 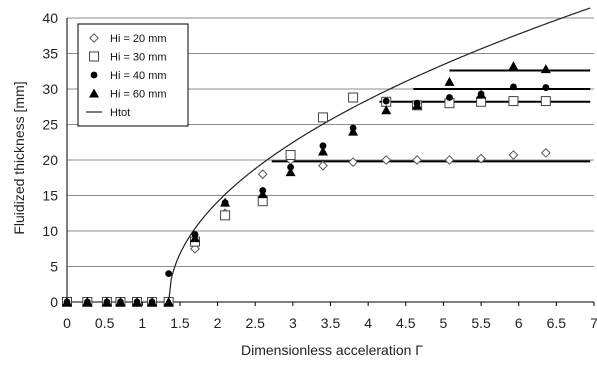 What do you see at coordinates (138, 95) in the screenshot?
I see `legend-label: Hi = 60 mm` at bounding box center [138, 95].